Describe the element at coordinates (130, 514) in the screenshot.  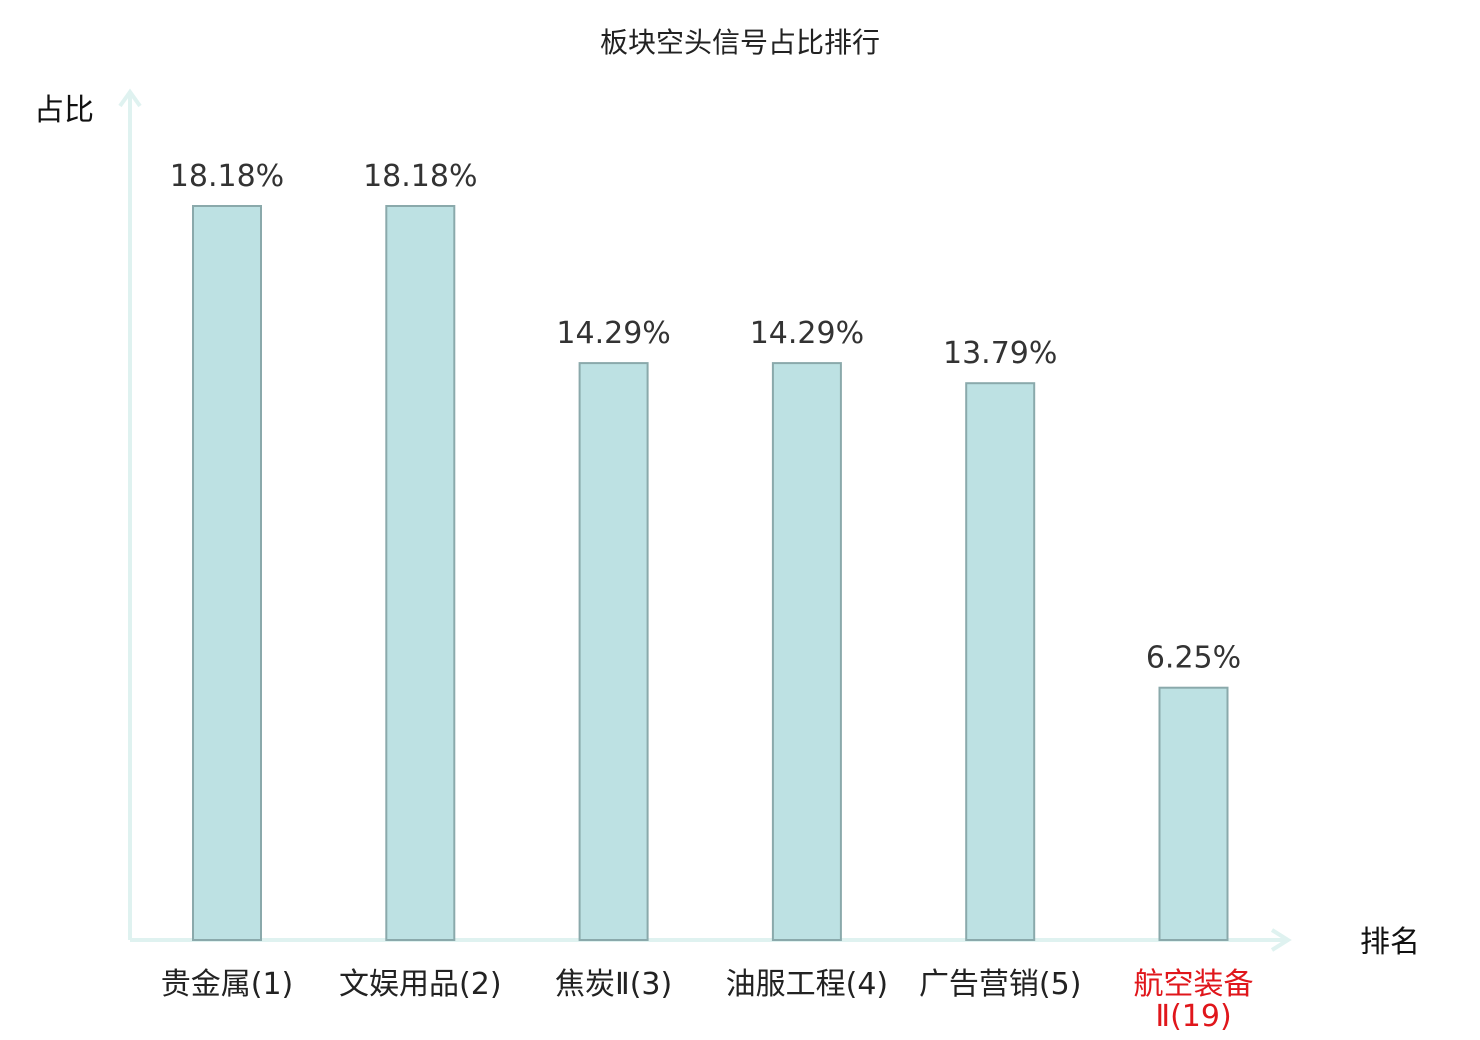
I see `y-axis` at that location.